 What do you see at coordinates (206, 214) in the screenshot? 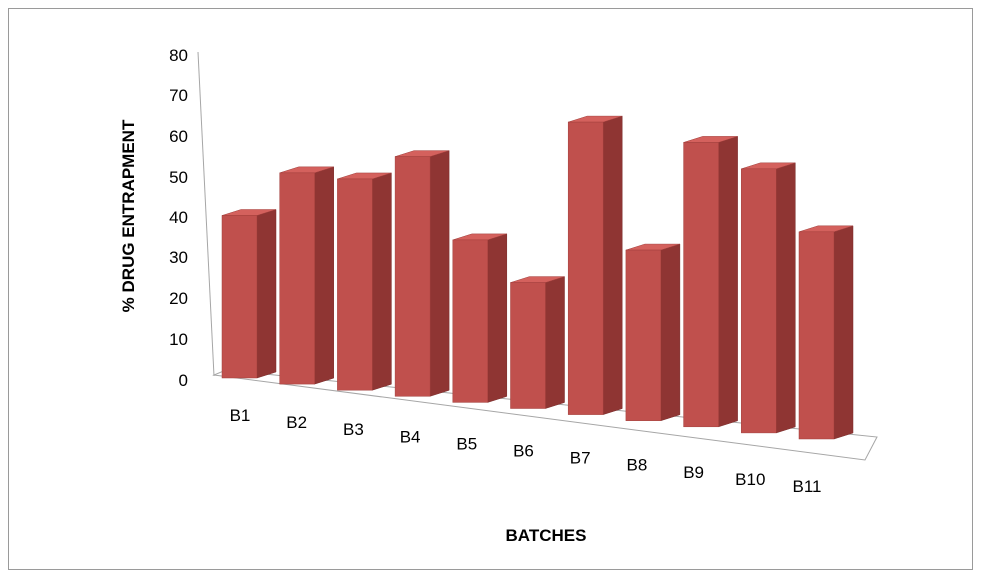
I see `y-axis-line` at bounding box center [206, 214].